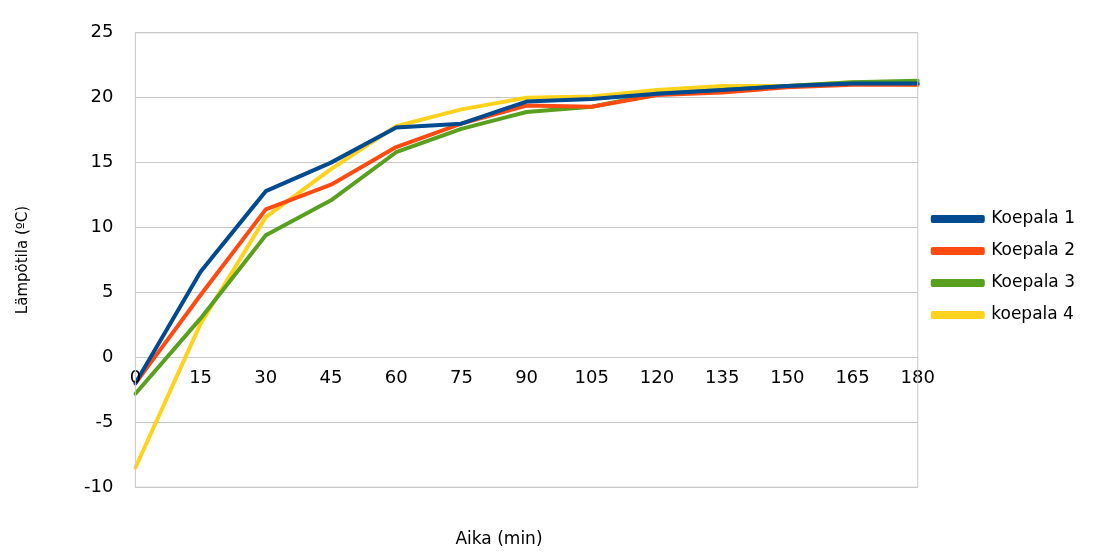 This screenshot has height=552, width=1095. What do you see at coordinates (852, 377) in the screenshot?
I see `x-tick-label: 165` at bounding box center [852, 377].